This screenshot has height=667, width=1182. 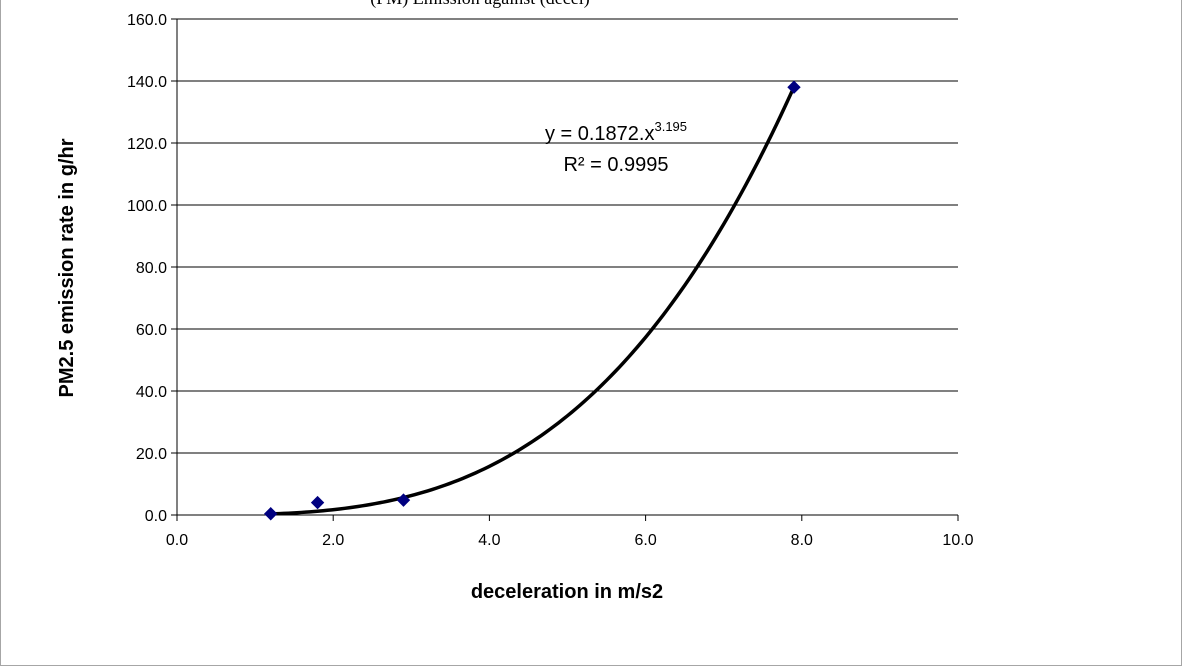 I want to click on x-tick-label: 8.0, so click(x=802, y=540).